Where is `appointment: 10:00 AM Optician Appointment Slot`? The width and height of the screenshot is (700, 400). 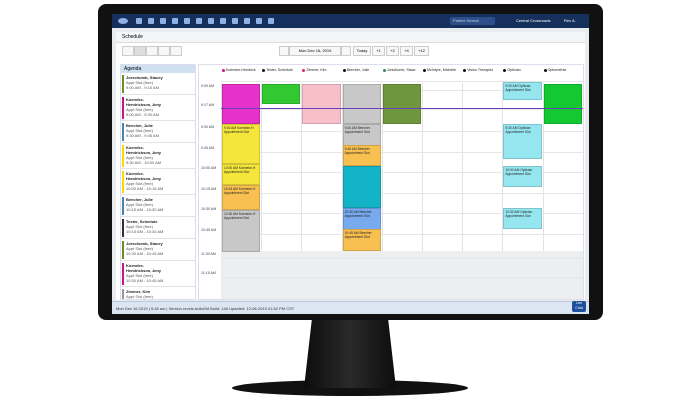
appointment: 10:00 AM Optician Appointment Slot is located at coordinates (522, 176).